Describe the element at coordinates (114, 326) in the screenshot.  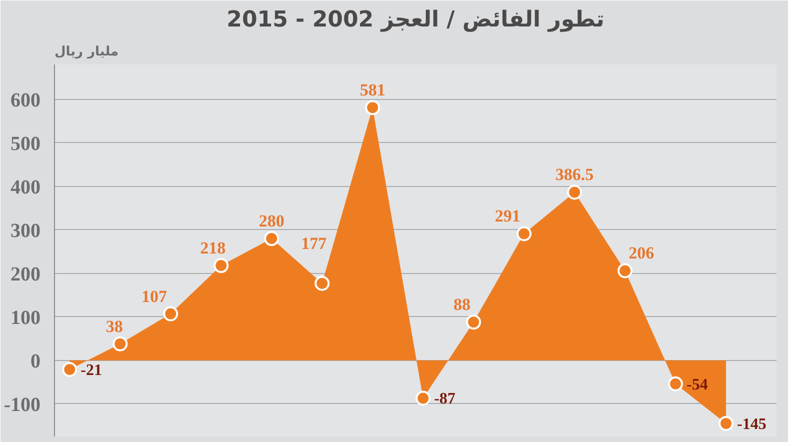
I see `data-label: 38` at that location.